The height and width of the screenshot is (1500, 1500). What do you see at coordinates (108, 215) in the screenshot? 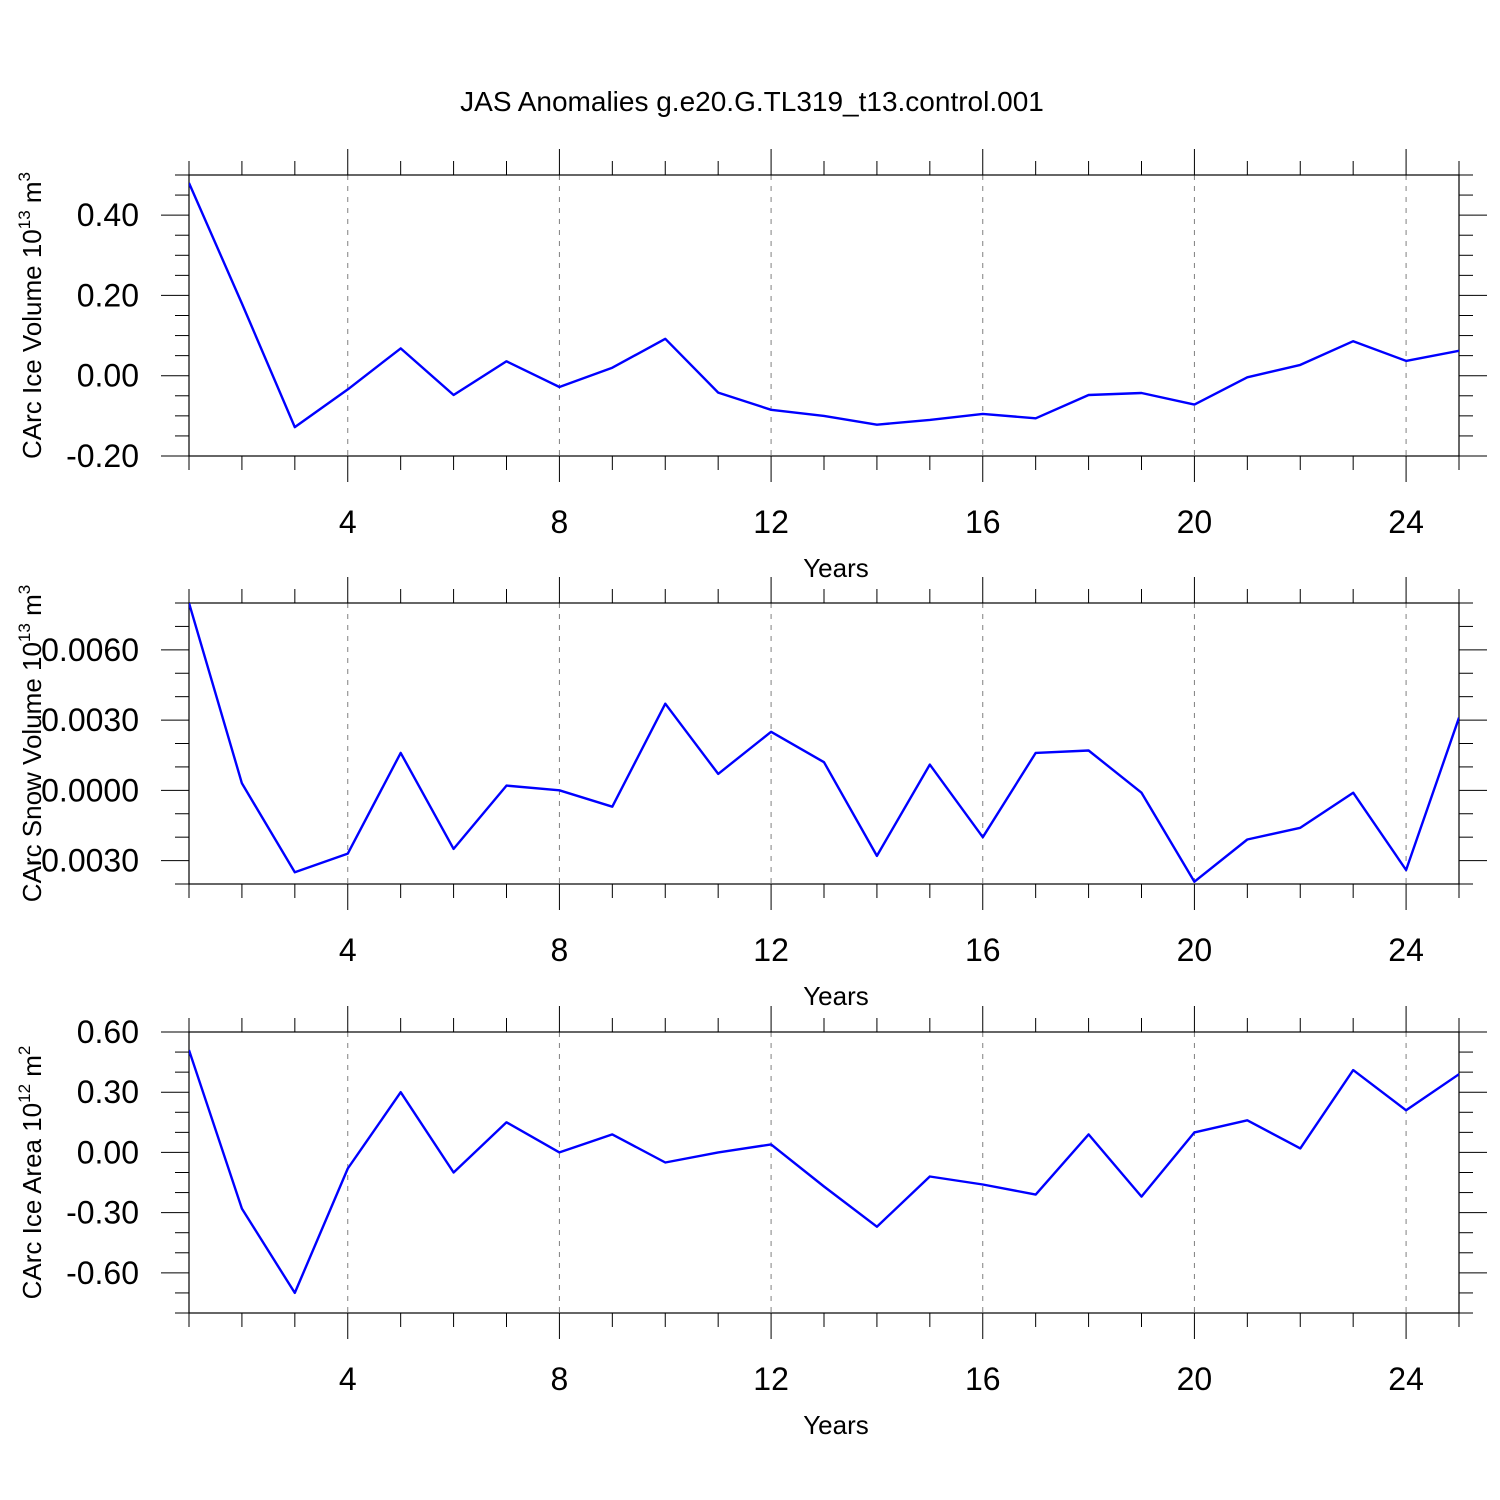
I see `y-tick-label: 0.40` at bounding box center [108, 215].